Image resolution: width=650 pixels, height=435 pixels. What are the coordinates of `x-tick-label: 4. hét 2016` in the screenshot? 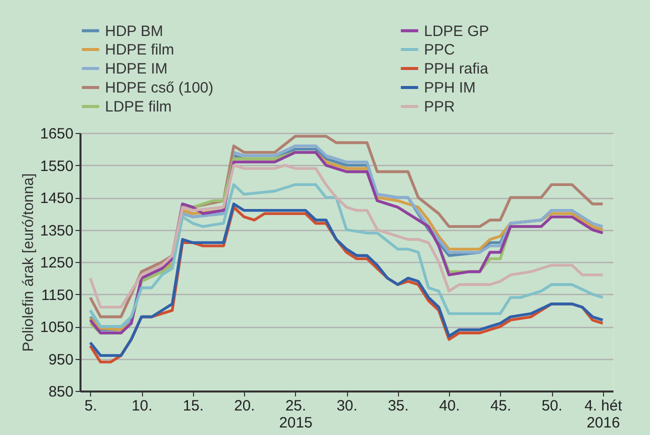 It's located at (603, 415).